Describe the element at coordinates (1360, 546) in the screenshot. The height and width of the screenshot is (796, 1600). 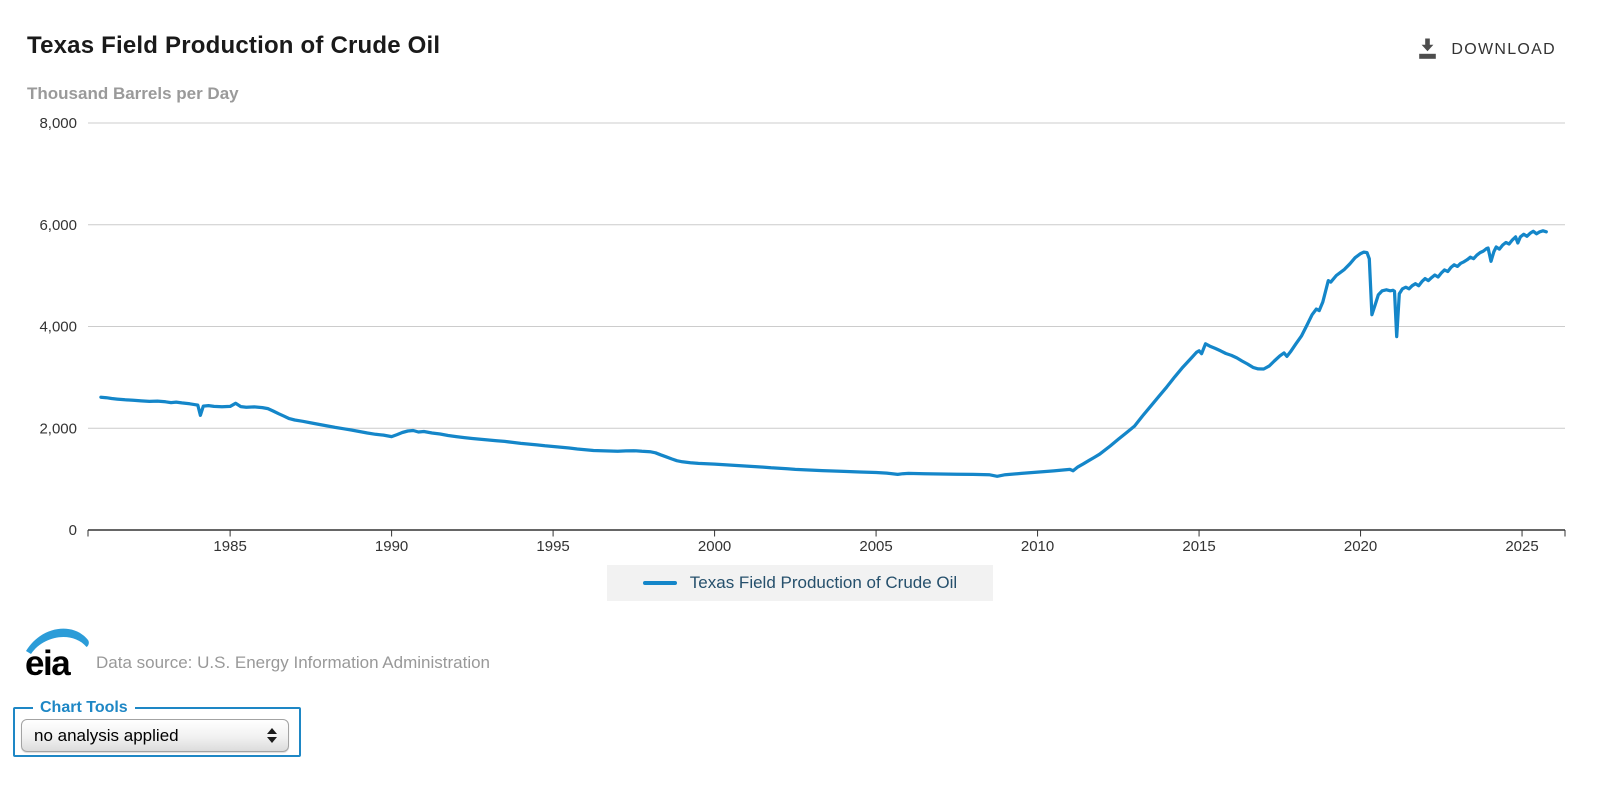
I see `x-axis-label: 2020` at that location.